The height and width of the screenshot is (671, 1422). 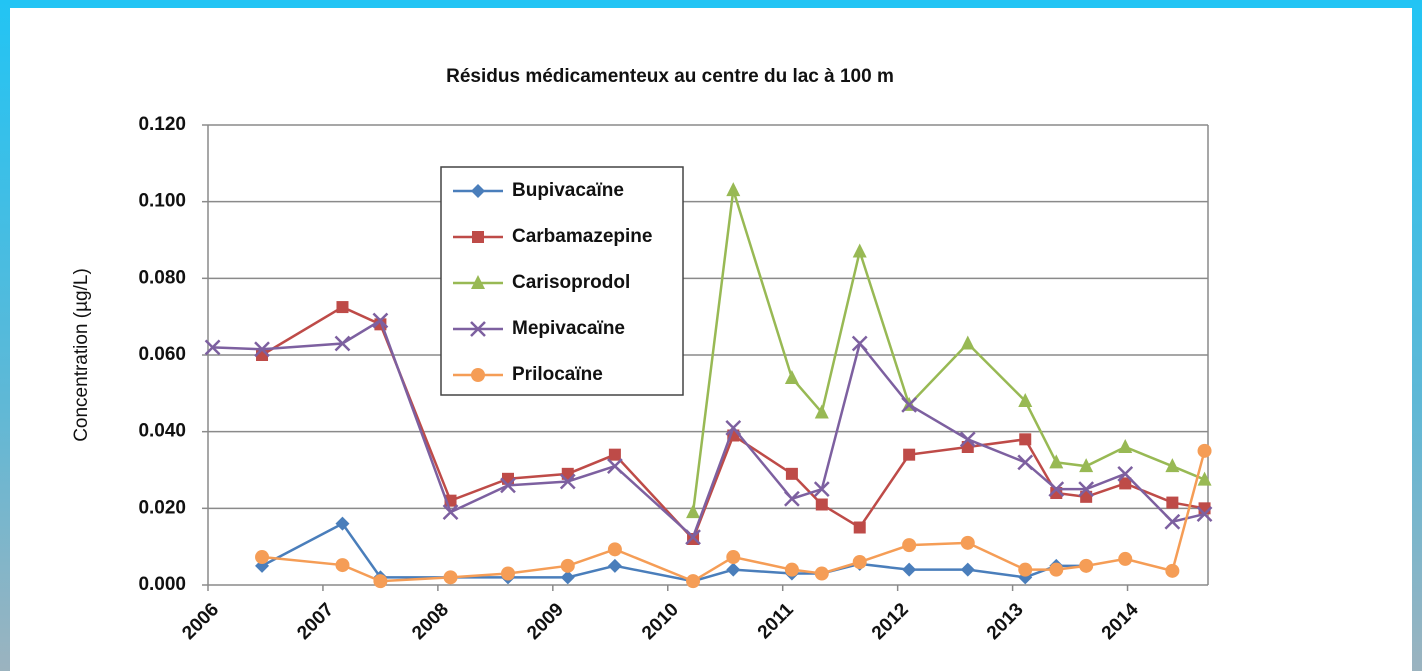 I want to click on legend-label: Carbamazepine, so click(x=582, y=236).